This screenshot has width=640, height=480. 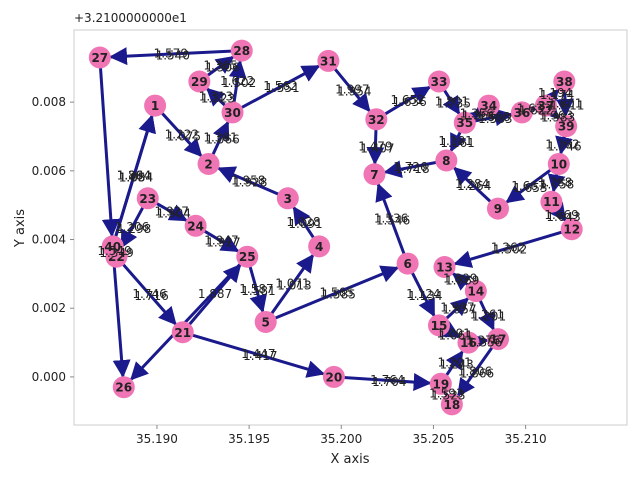 I want to click on node-label: 37, so click(x=546, y=106).